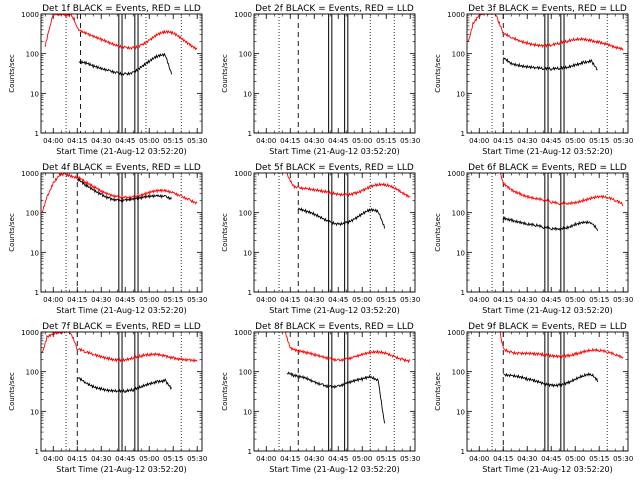 The height and width of the screenshot is (480, 640). I want to click on panel-title: Det 2f BLACK = Events, RED = LLD, so click(334, 9).